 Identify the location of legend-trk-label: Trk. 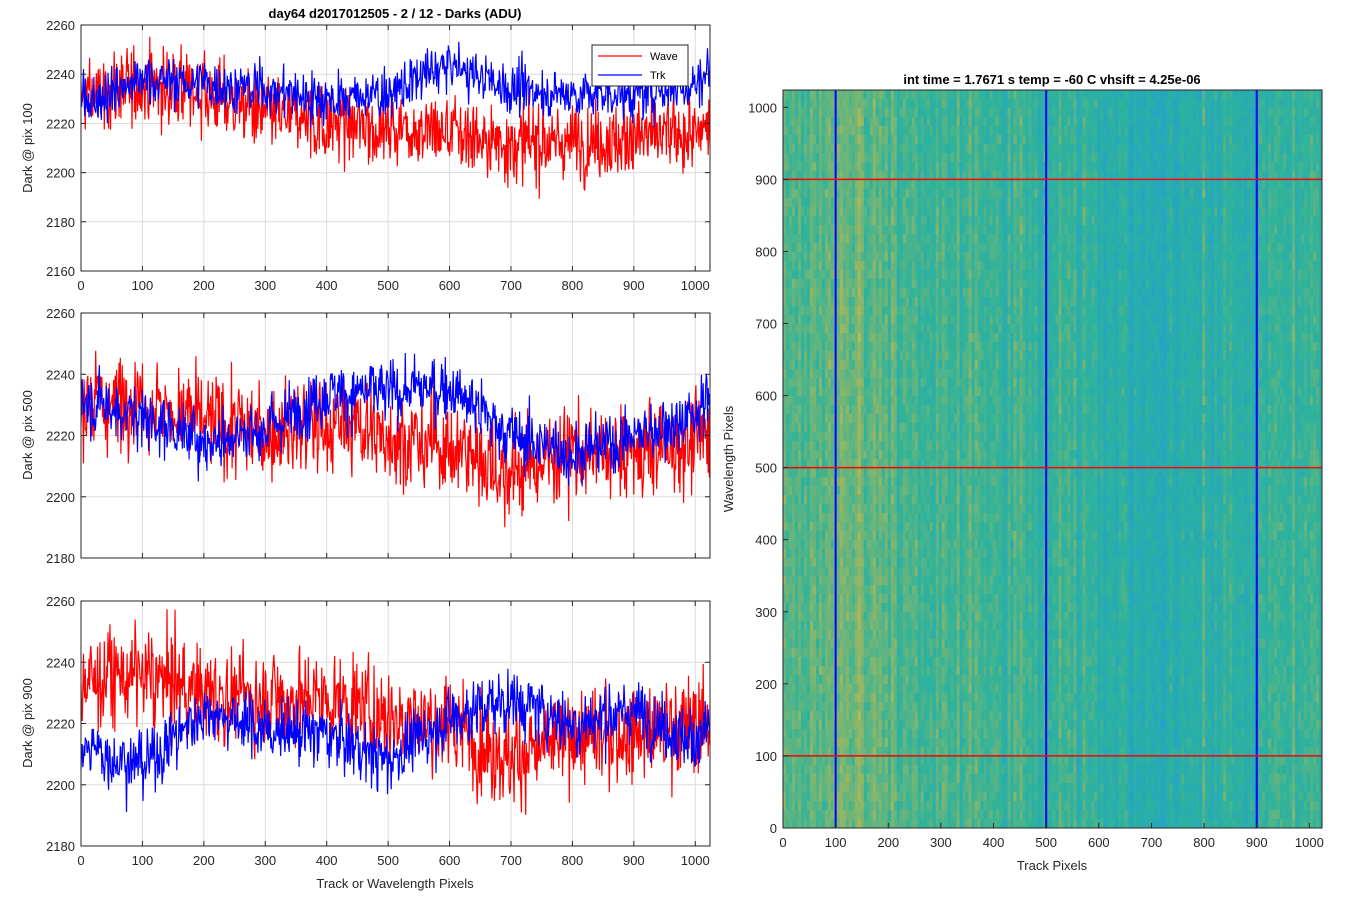
(658, 76).